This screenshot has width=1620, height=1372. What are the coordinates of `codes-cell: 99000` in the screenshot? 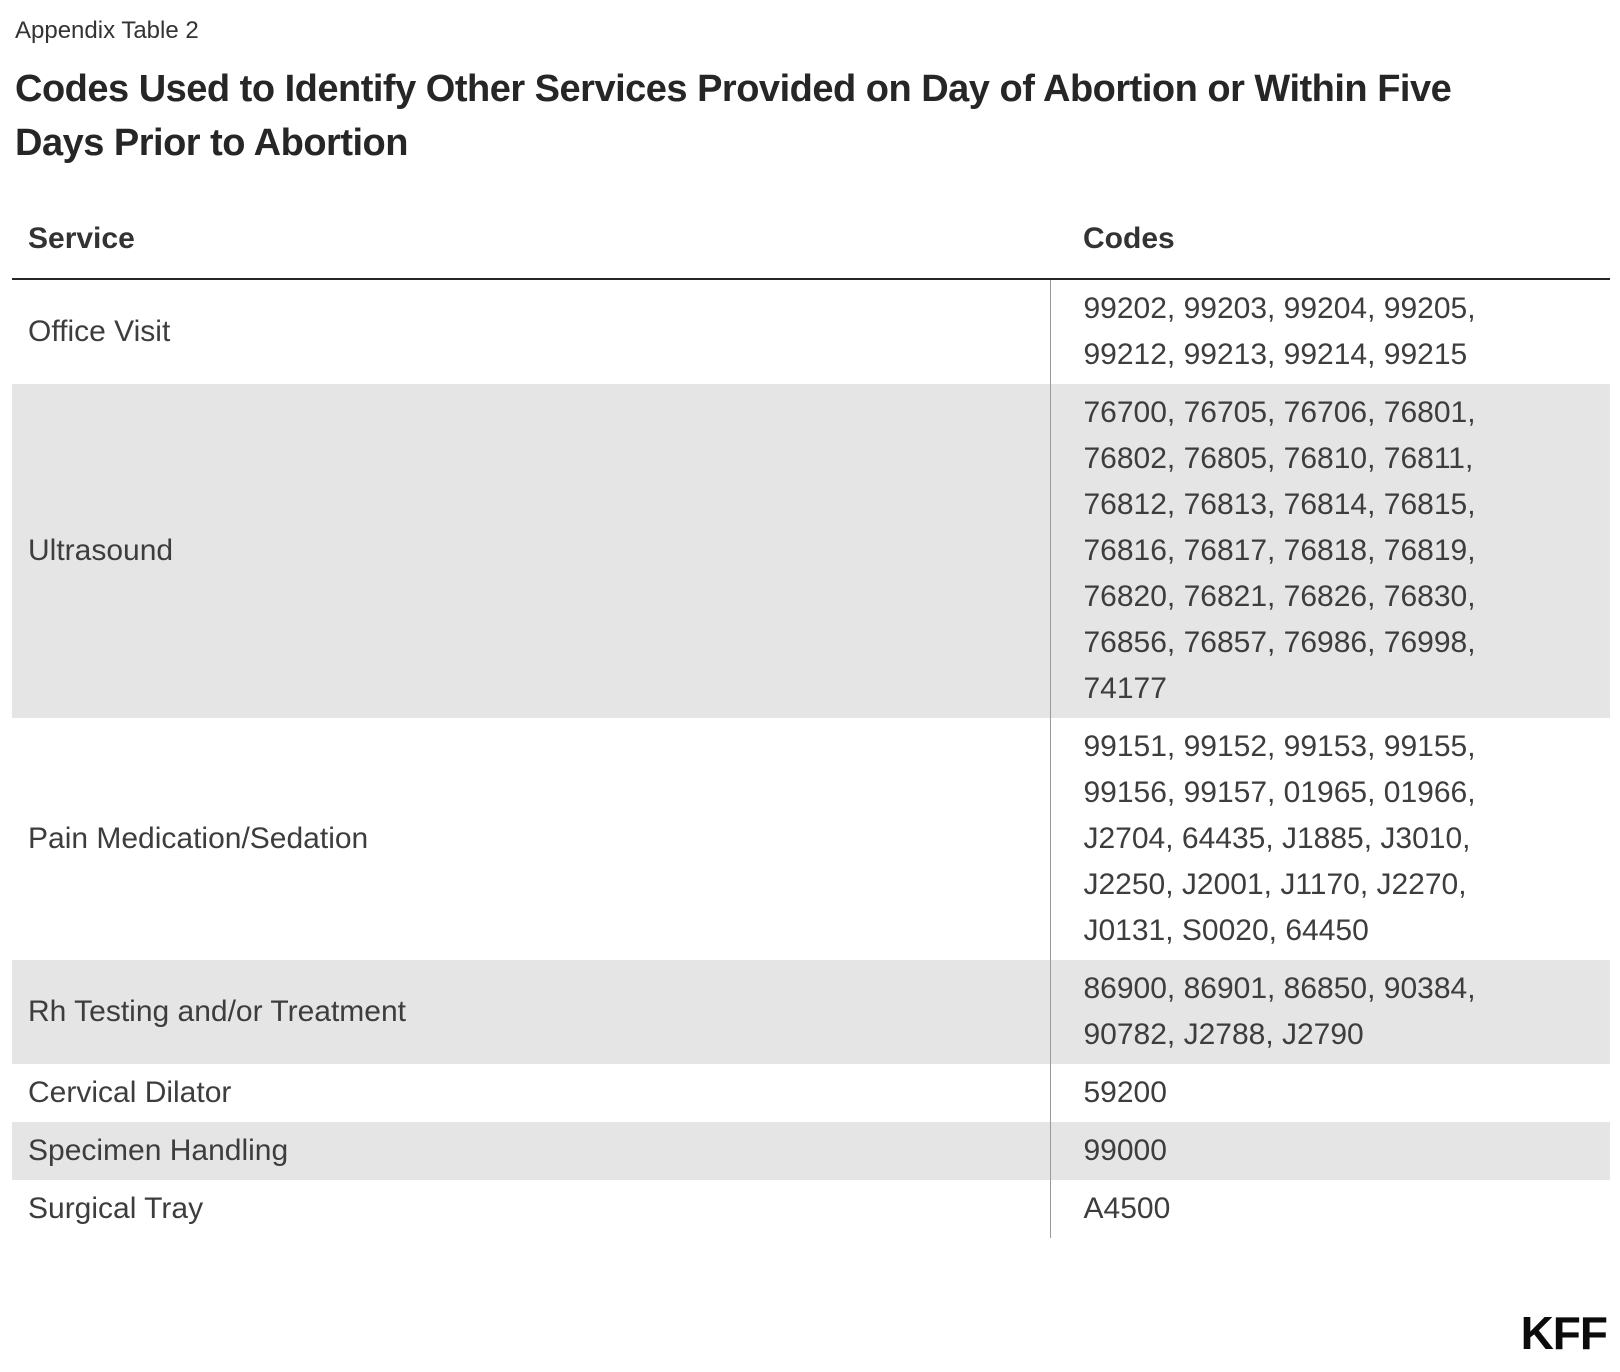 It's located at (1329, 1151).